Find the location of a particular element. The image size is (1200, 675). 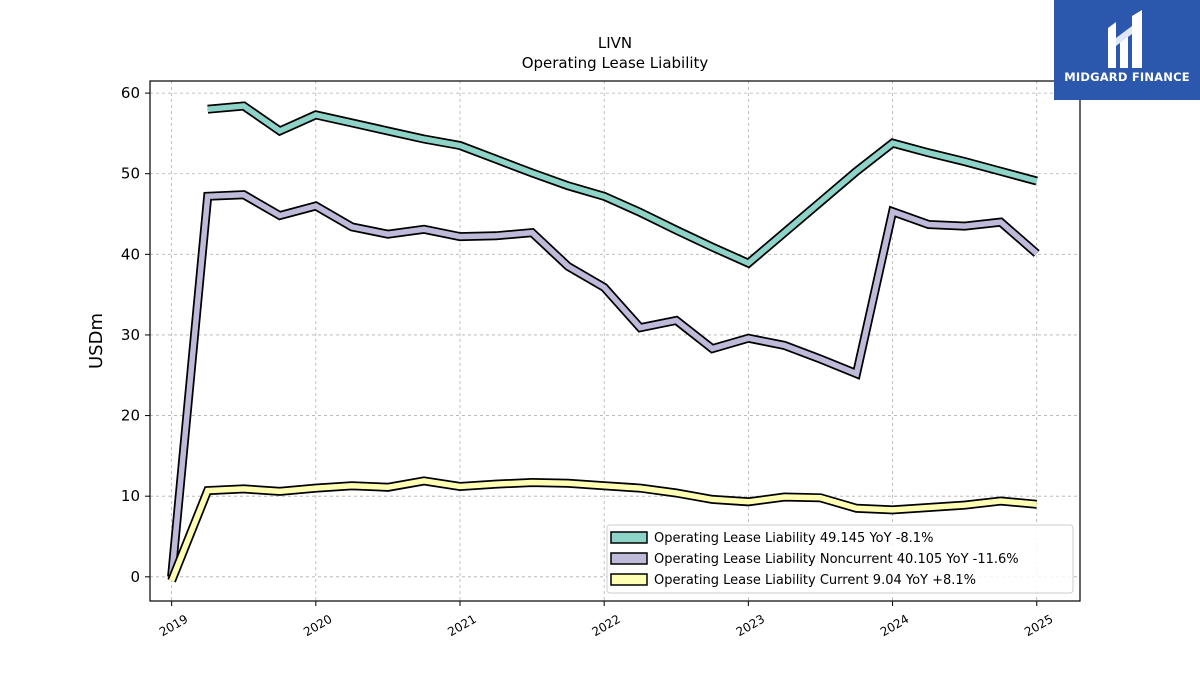

logo-text: MIDGARD FINANCE is located at coordinates (1127, 77).